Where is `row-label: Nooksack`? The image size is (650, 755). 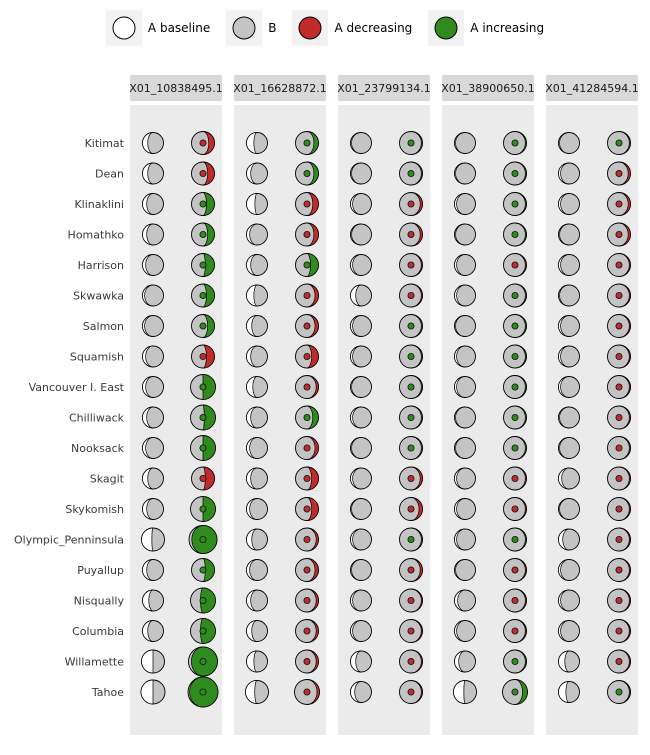
row-label: Nooksack is located at coordinates (98, 448).